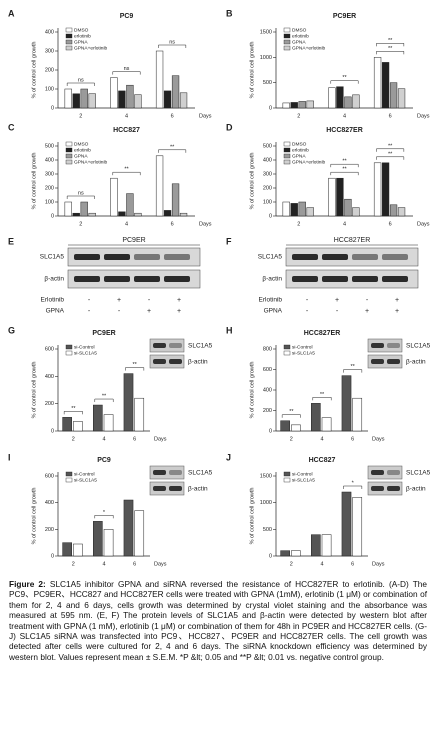  Describe the element at coordinates (104, 513) in the screenshot. I see `significance-label: *` at that location.